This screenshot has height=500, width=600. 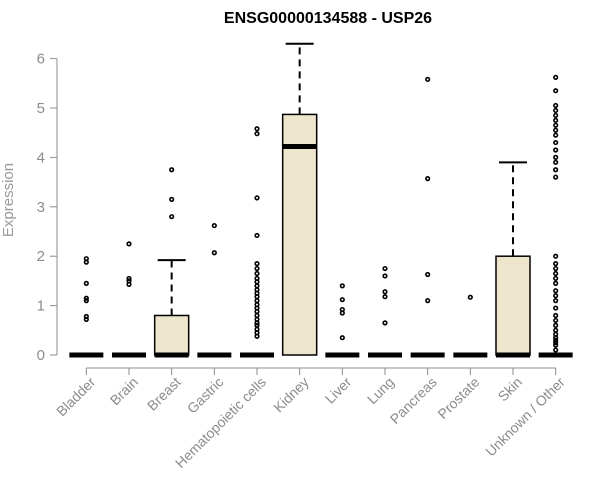 What do you see at coordinates (124, 391) in the screenshot?
I see `x-category-label: Brain` at bounding box center [124, 391].